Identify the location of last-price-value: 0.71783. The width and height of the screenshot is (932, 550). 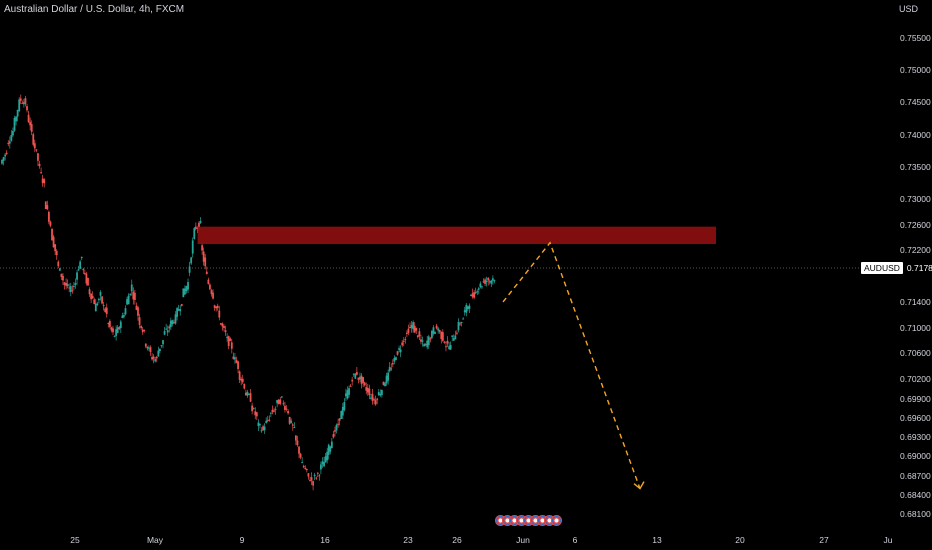
(919, 268).